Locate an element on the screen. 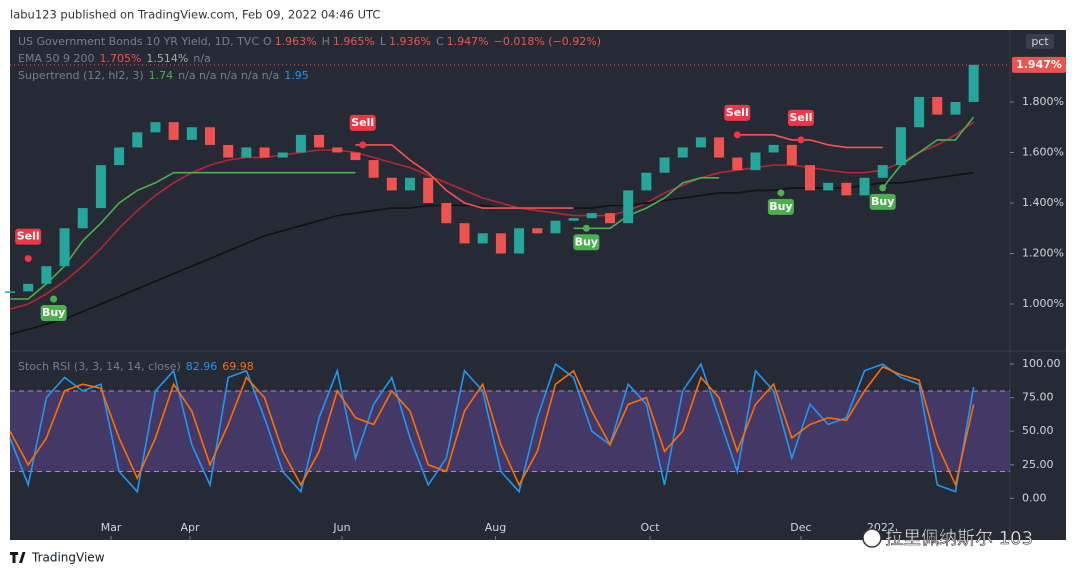  legend-ema: EMA 50 9 200 1.705% 1.514% n/a is located at coordinates (114, 58).